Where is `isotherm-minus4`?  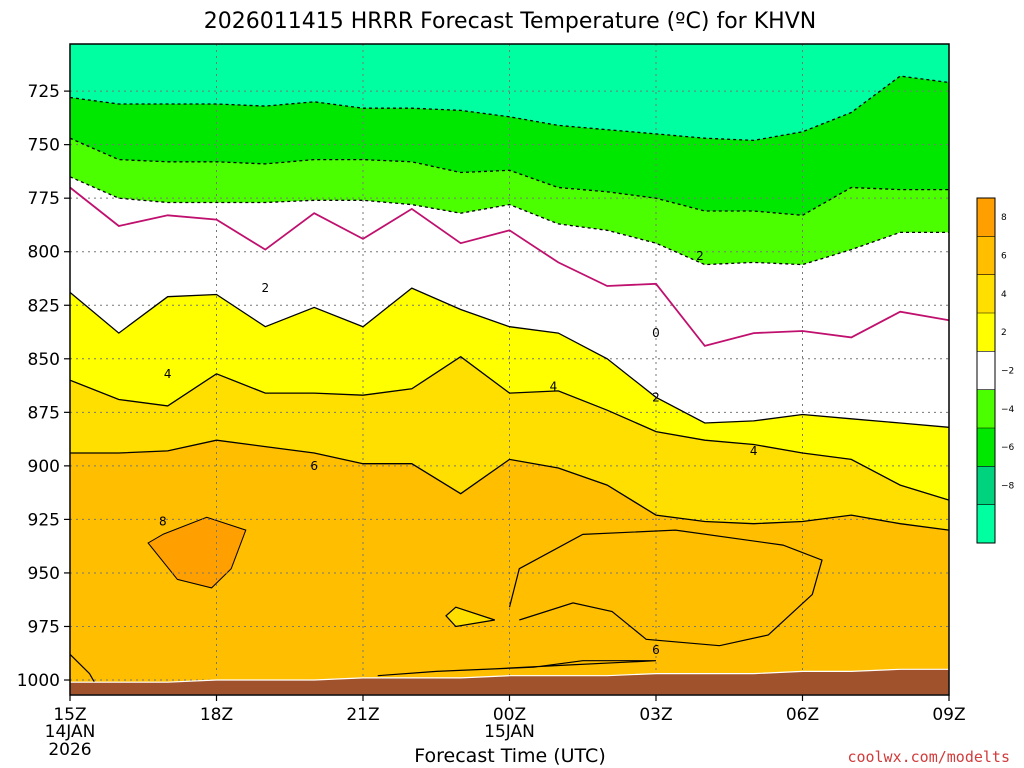
isotherm-minus4 is located at coordinates (509, 176).